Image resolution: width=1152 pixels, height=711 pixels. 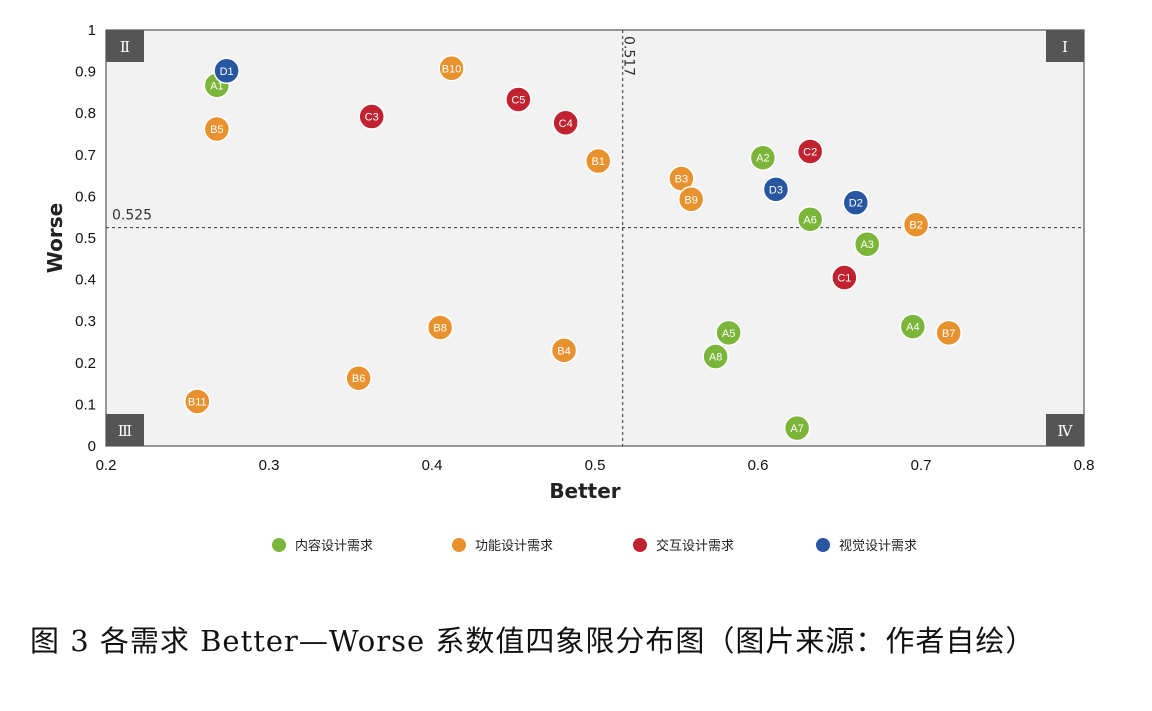 What do you see at coordinates (132, 216) in the screenshot?
I see `y-reference-label: 0.525` at bounding box center [132, 216].